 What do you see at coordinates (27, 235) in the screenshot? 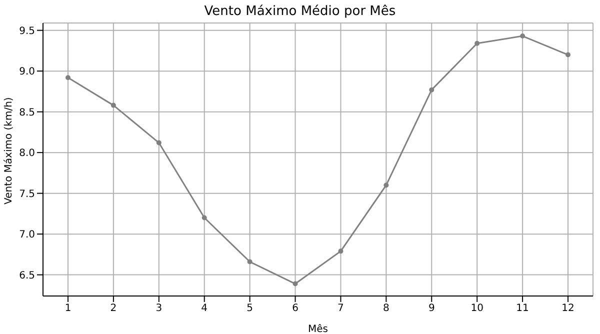
I see `y-tick-label: 7.0` at bounding box center [27, 235].